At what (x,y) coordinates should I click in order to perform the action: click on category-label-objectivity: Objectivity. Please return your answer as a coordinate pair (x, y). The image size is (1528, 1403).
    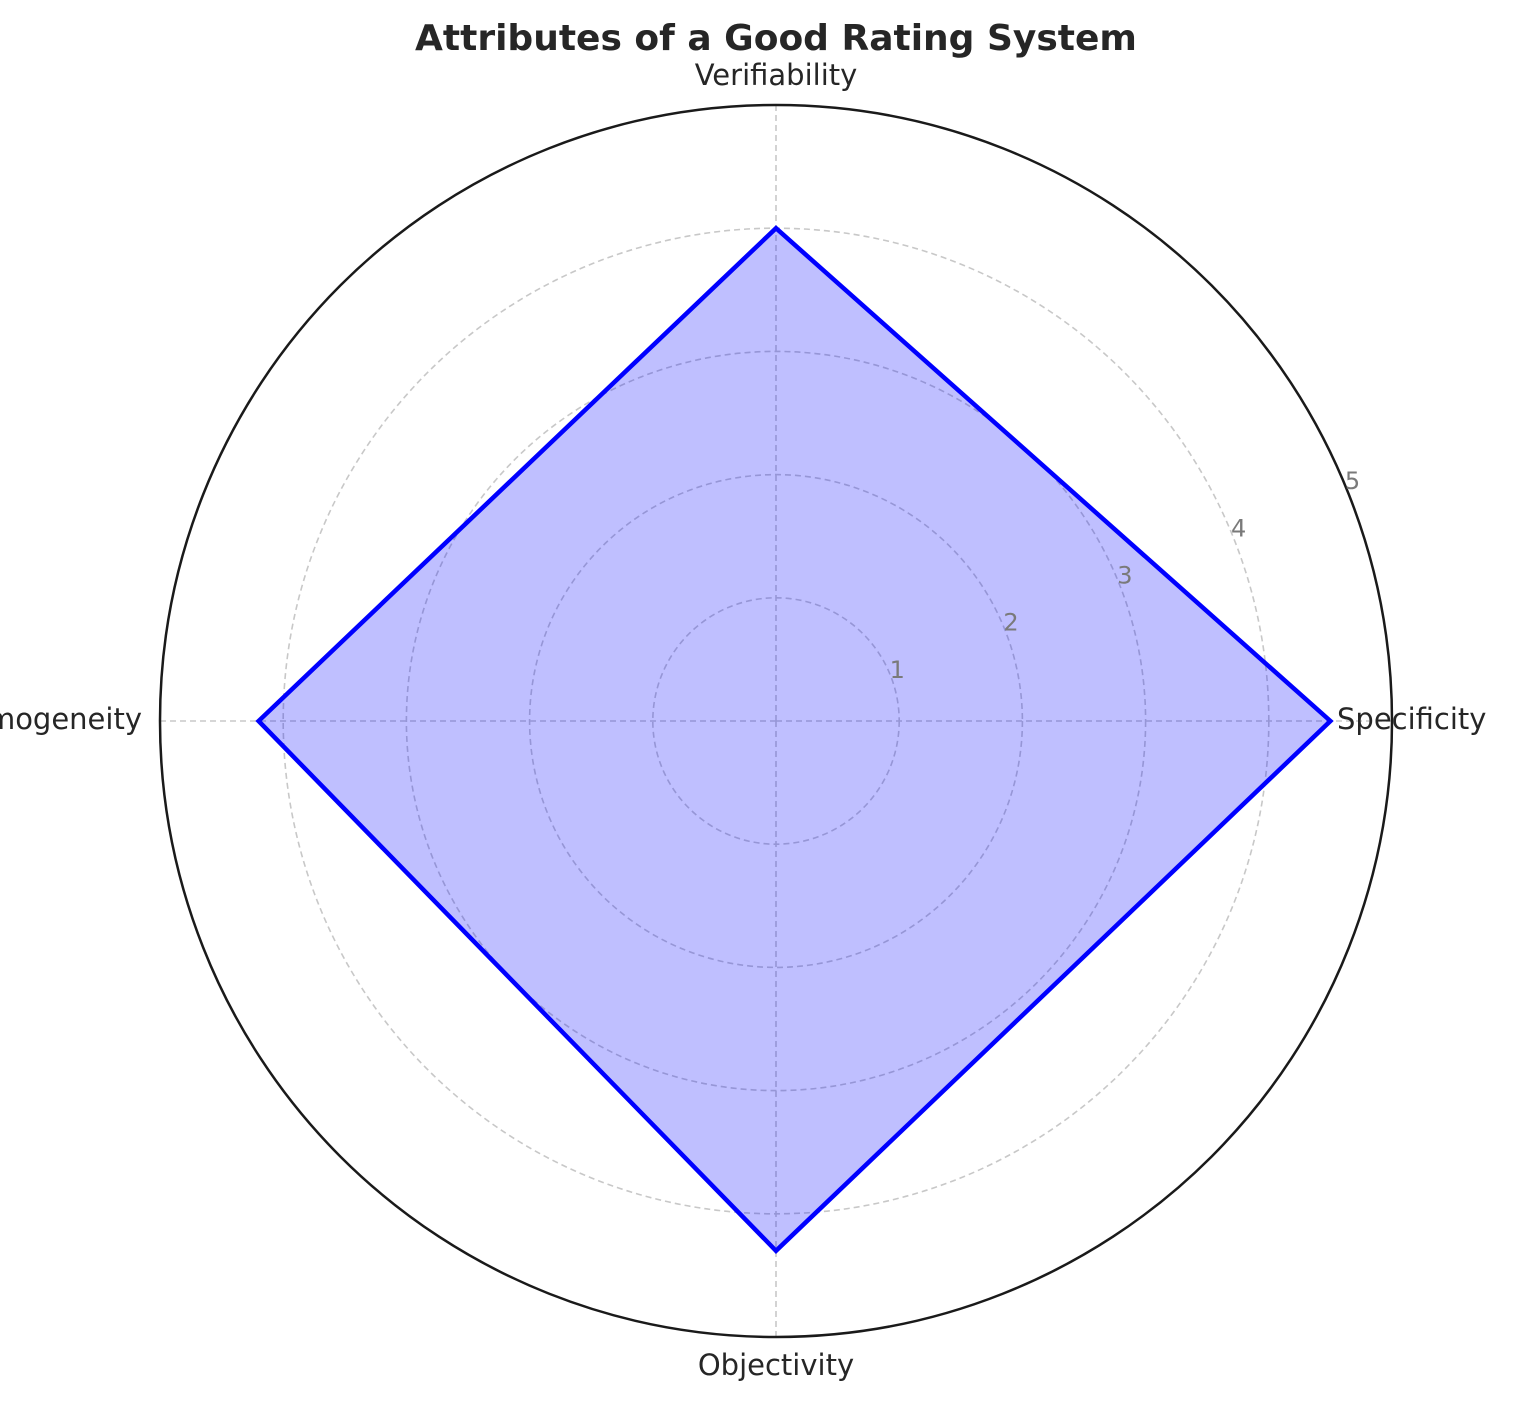
    Looking at the image, I should click on (776, 1365).